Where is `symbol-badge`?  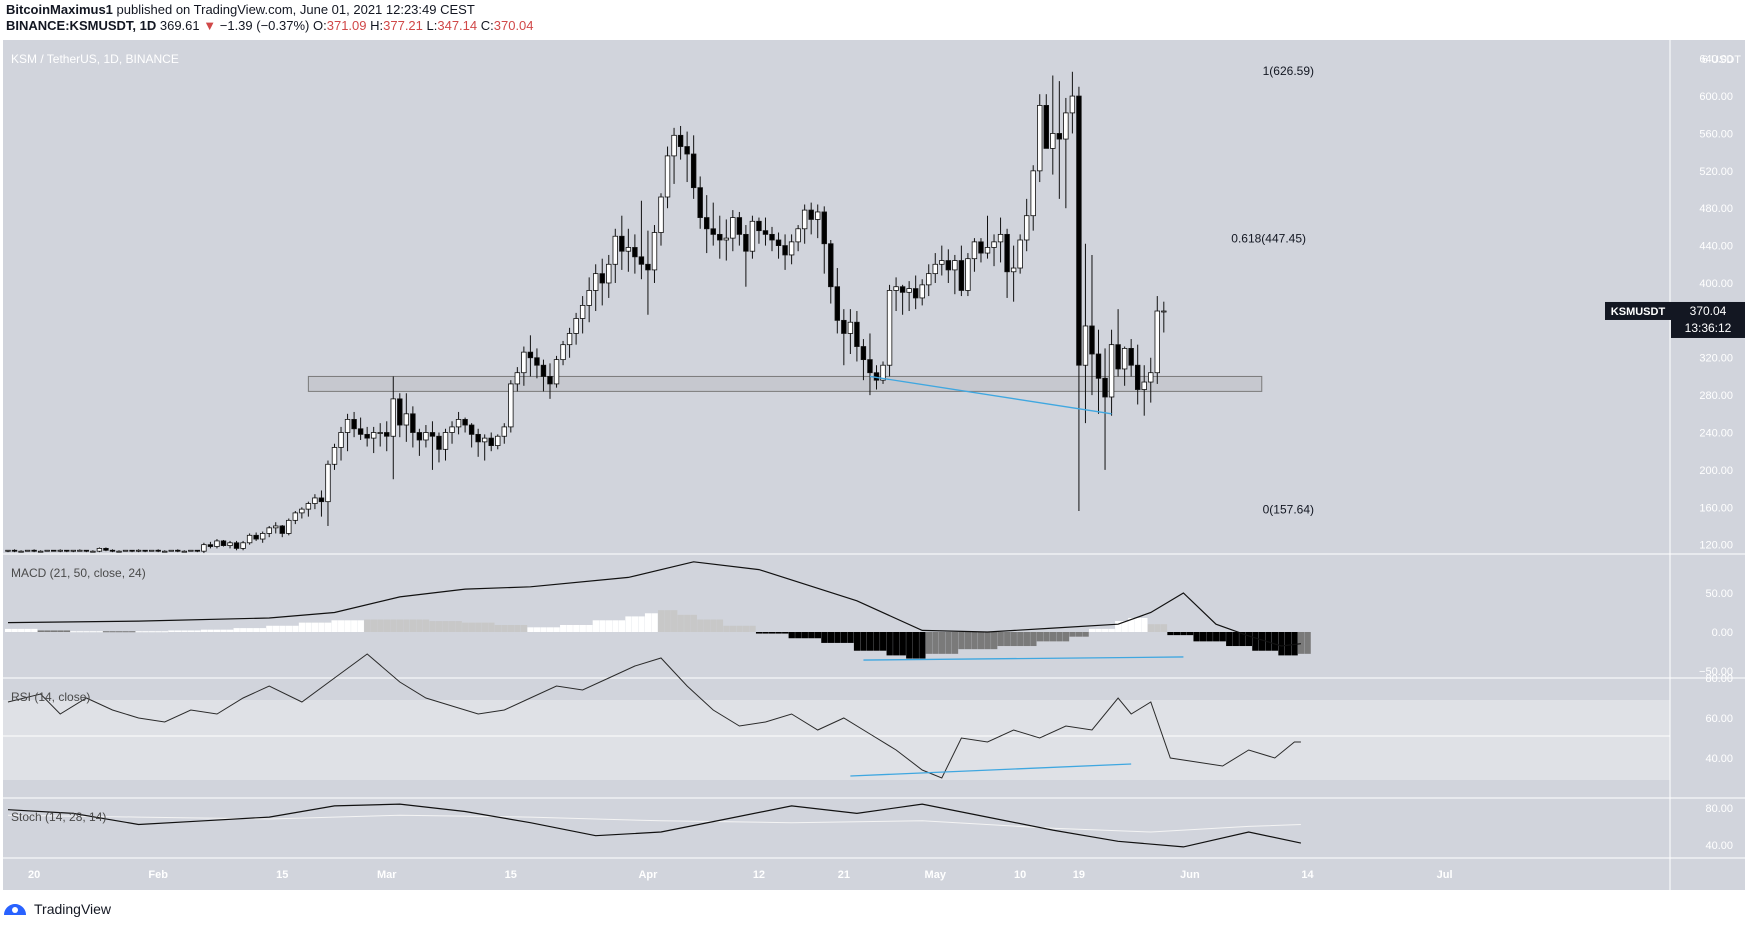 symbol-badge is located at coordinates (1638, 310).